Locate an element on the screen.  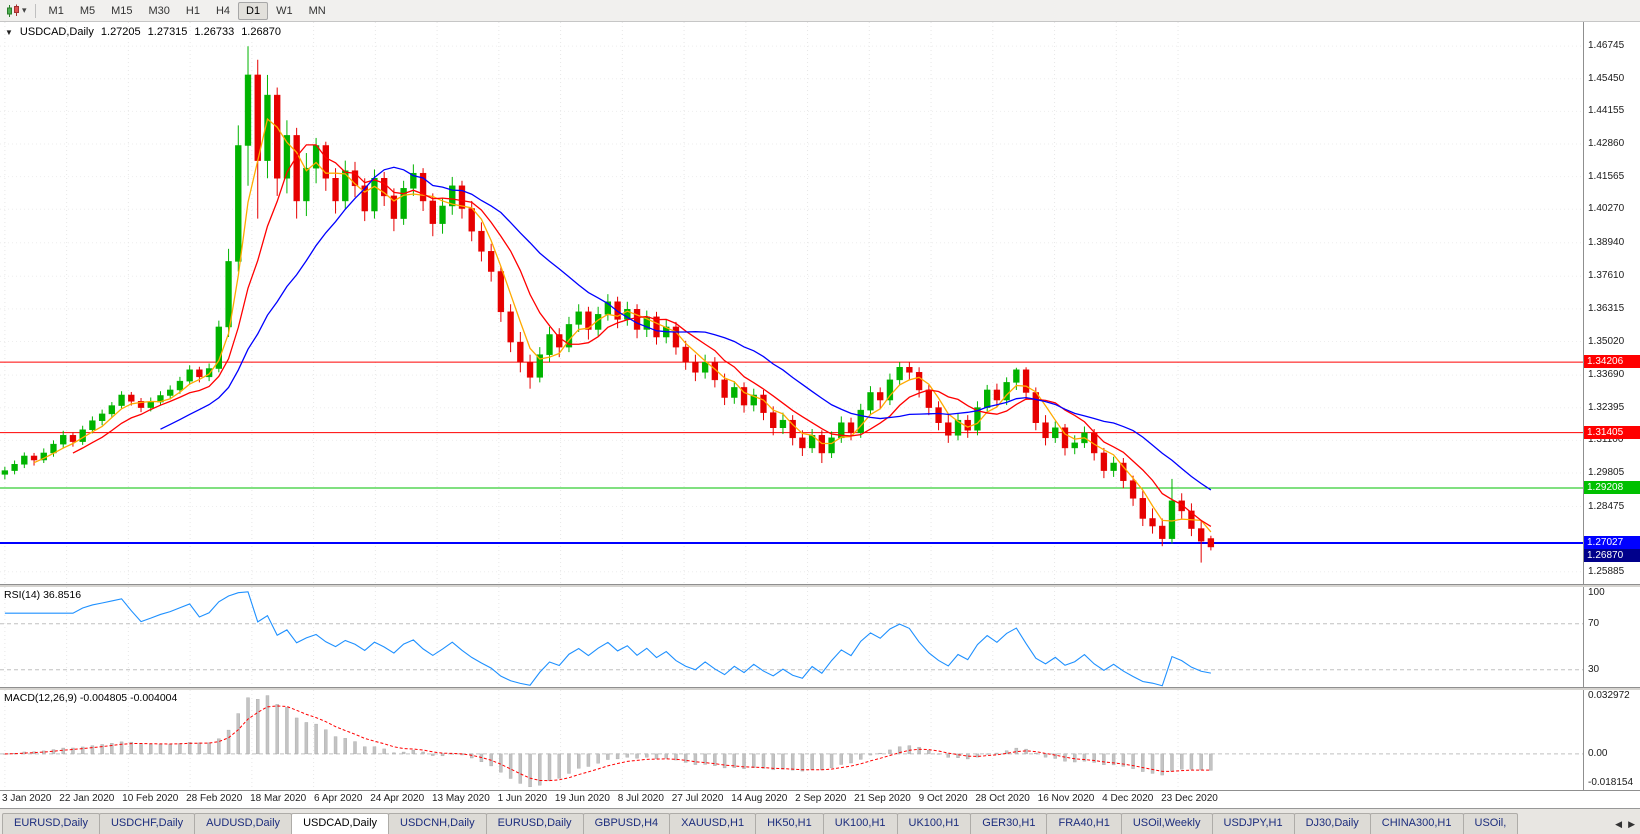
price-axis-label: 1.44155 is located at coordinates (1606, 111).